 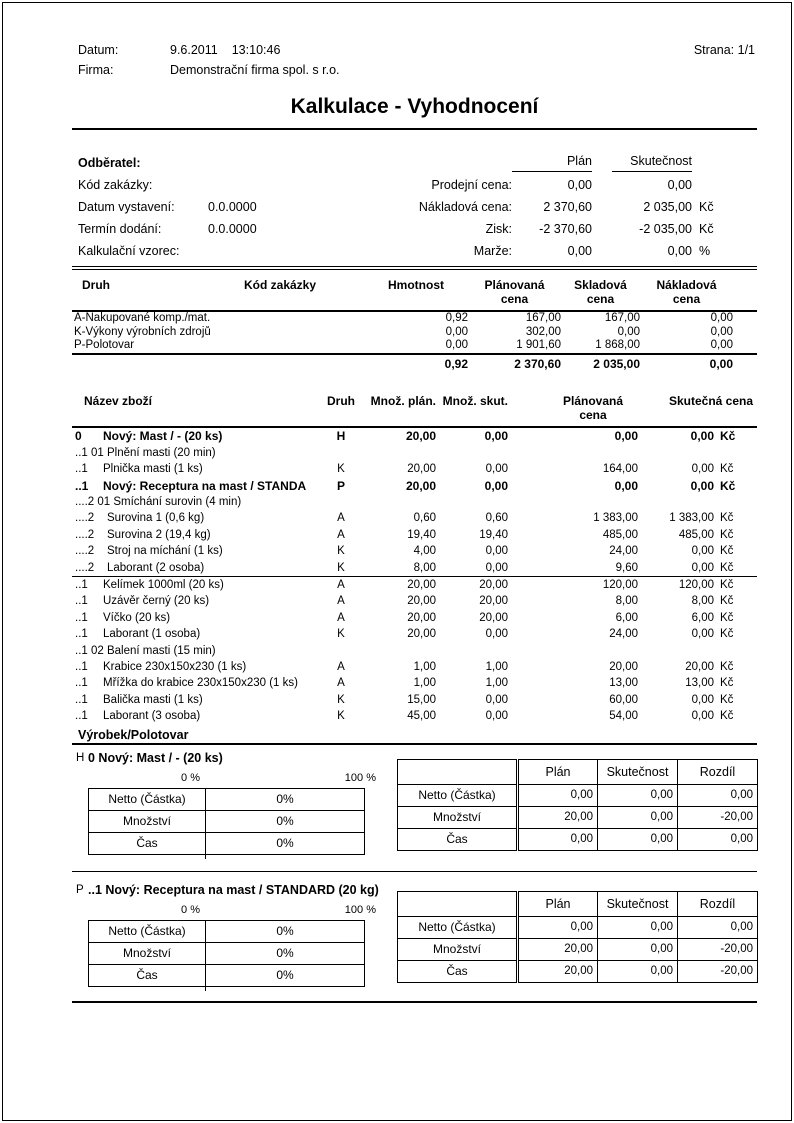 I want to click on block-divider, so click(x=414, y=871).